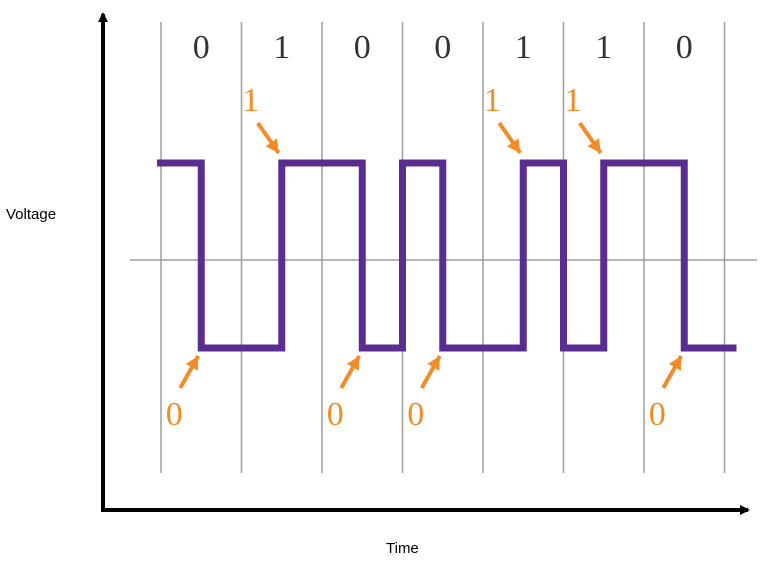 This screenshot has height=572, width=761. I want to click on bit-value-labels: 0 1 0 0 1 1 0, so click(443, 47).